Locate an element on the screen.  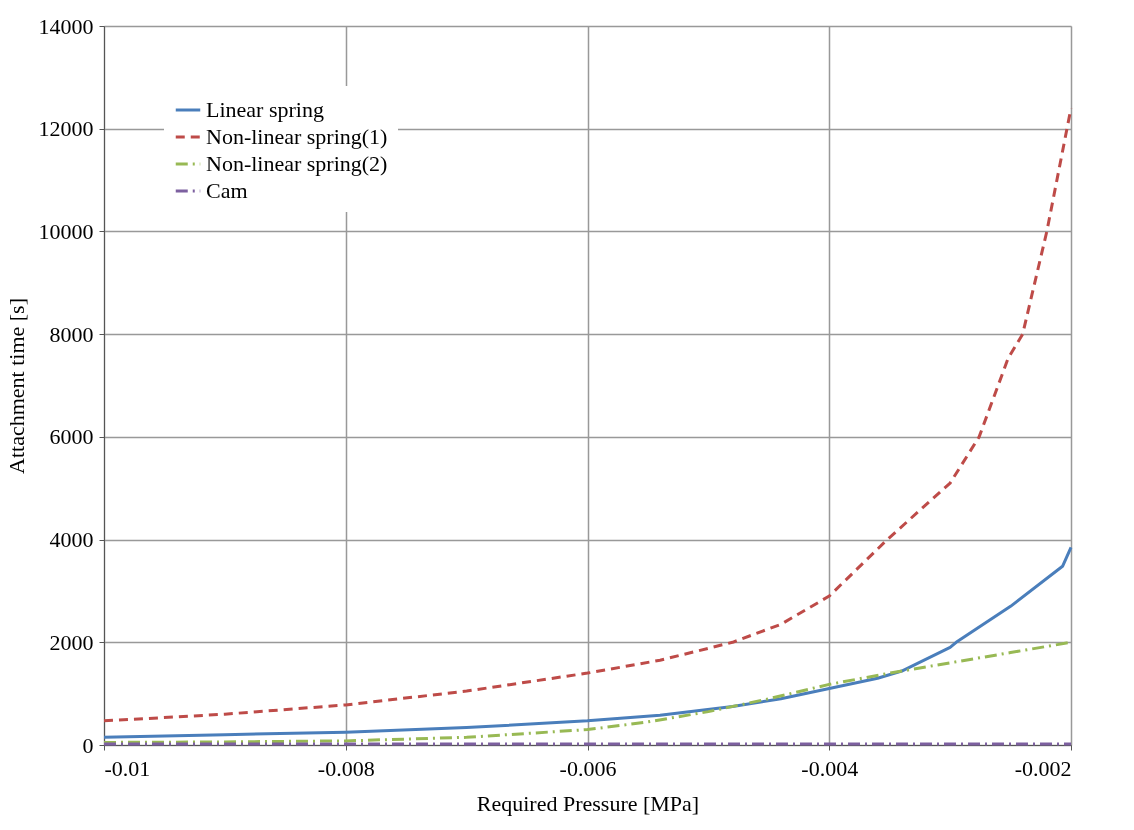
x-tick-label: -0.002 is located at coordinates (1043, 768).